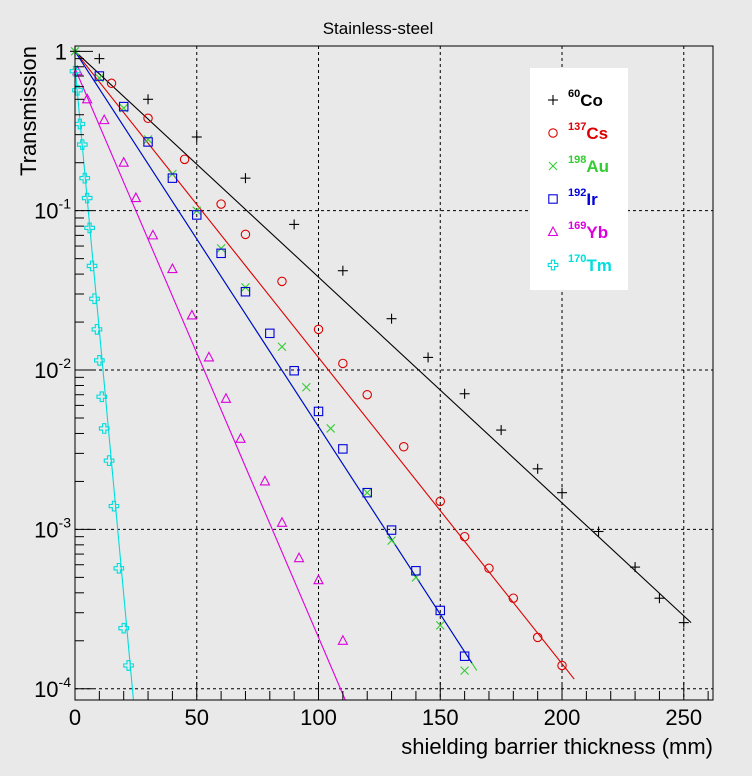 This screenshot has width=752, height=776. Describe the element at coordinates (562, 717) in the screenshot. I see `x-tick-label: 200` at that location.